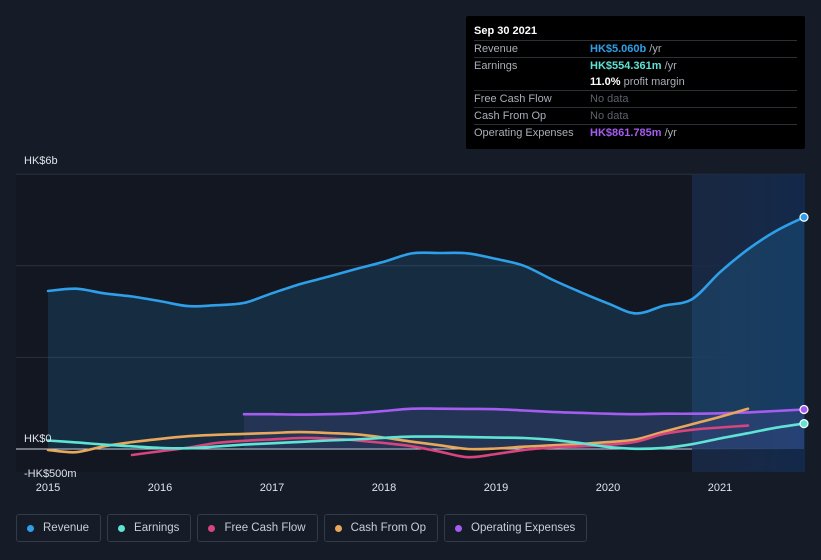 The width and height of the screenshot is (821, 560). I want to click on tooltip-label: Operating Expenses, so click(524, 133).